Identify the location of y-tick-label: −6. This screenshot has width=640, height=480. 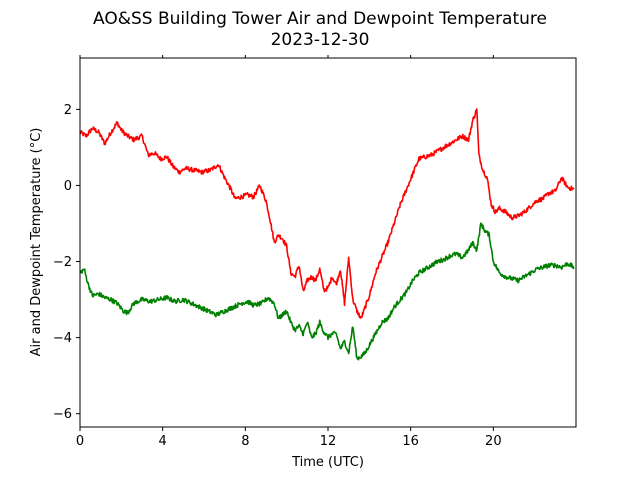
(62, 414).